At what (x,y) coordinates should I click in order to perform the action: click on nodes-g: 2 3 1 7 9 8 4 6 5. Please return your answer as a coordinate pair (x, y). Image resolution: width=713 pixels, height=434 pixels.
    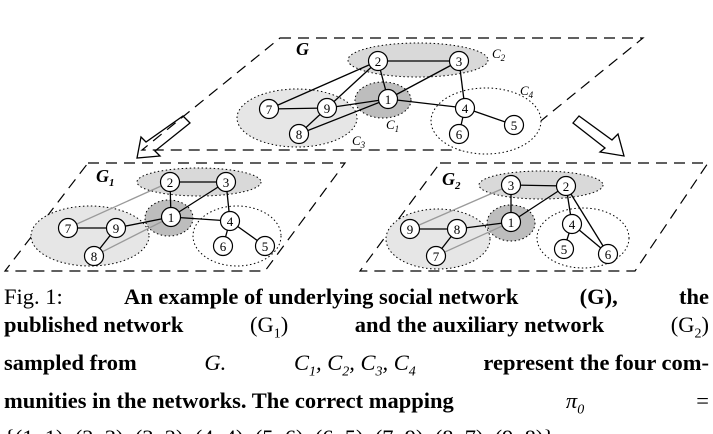
    Looking at the image, I should click on (391, 97).